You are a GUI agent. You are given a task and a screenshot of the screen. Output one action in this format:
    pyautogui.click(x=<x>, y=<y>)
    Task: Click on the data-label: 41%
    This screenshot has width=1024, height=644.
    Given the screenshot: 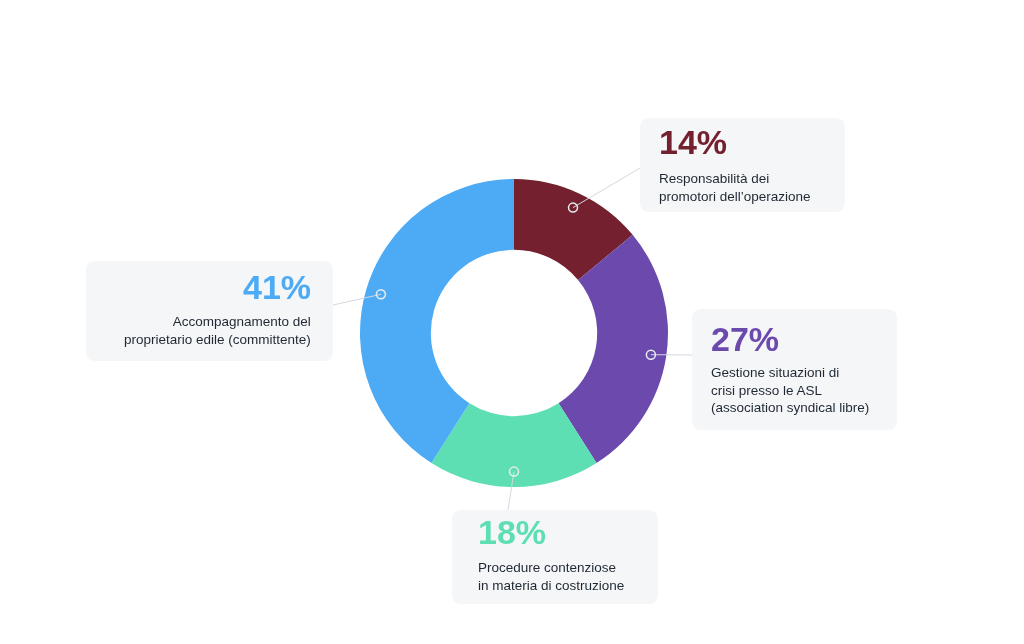 What is the action you would take?
    pyautogui.click(x=277, y=287)
    